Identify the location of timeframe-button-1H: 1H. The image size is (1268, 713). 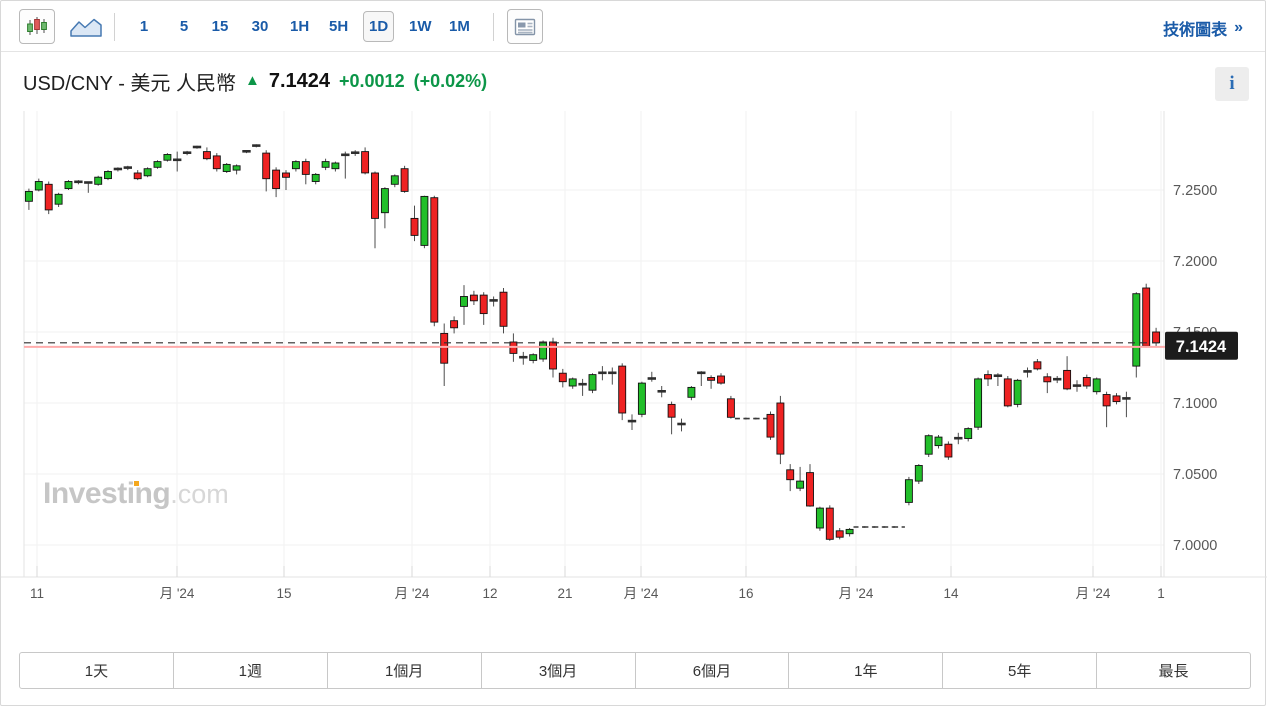
(300, 26).